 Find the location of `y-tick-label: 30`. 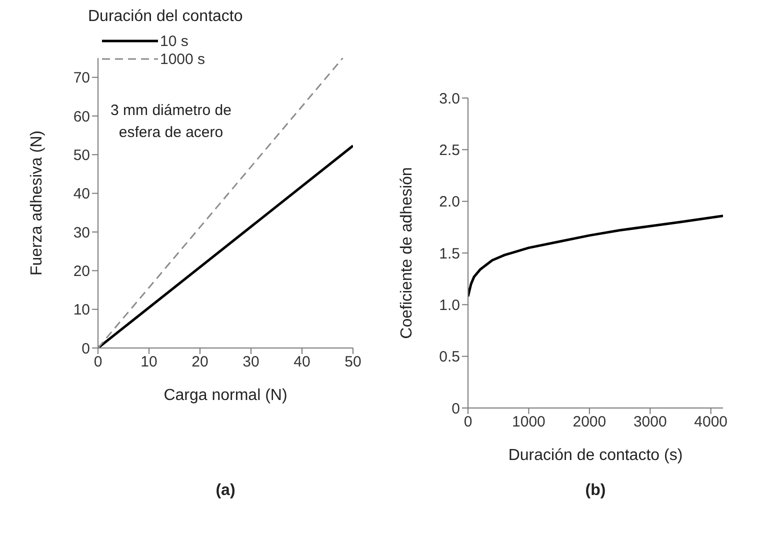

y-tick-label: 30 is located at coordinates (81, 233).